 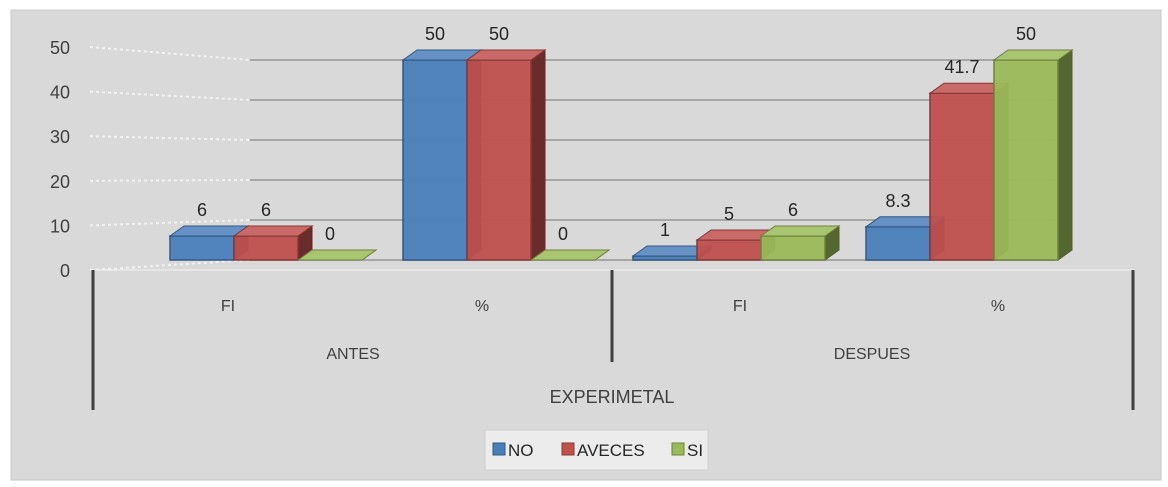 I want to click on legend-label: SI, so click(x=695, y=450).